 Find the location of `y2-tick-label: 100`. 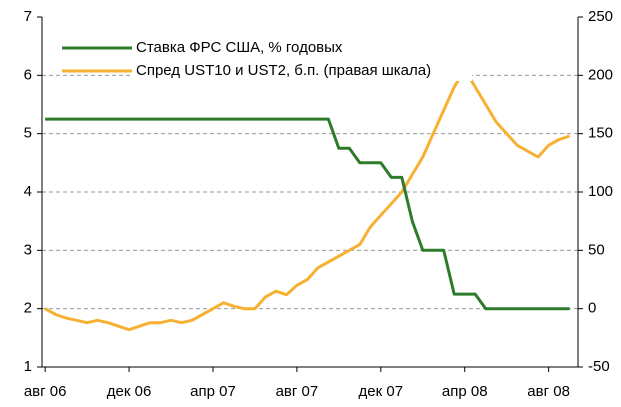

y2-tick-label: 100 is located at coordinates (600, 191).